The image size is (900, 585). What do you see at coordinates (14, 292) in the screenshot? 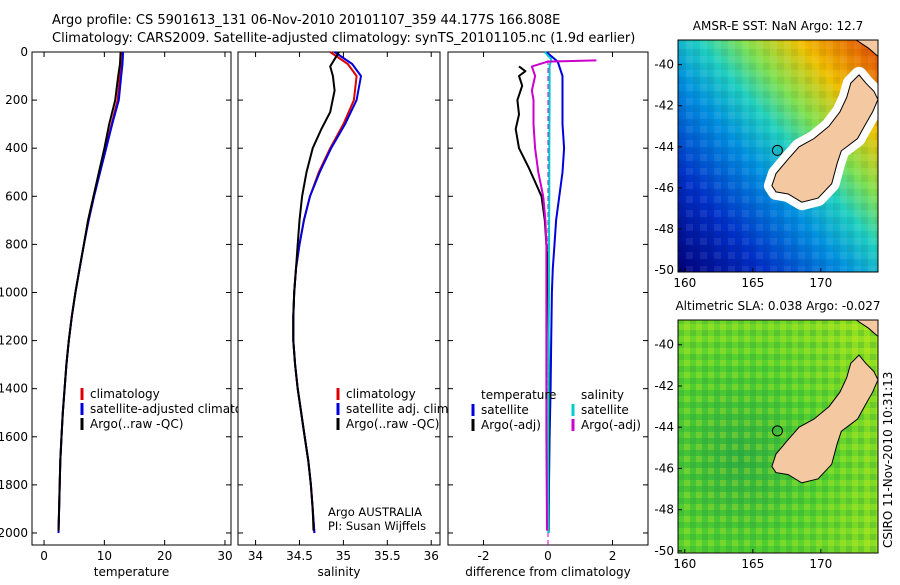
I see `y-tick-label: 1000` at bounding box center [14, 292].